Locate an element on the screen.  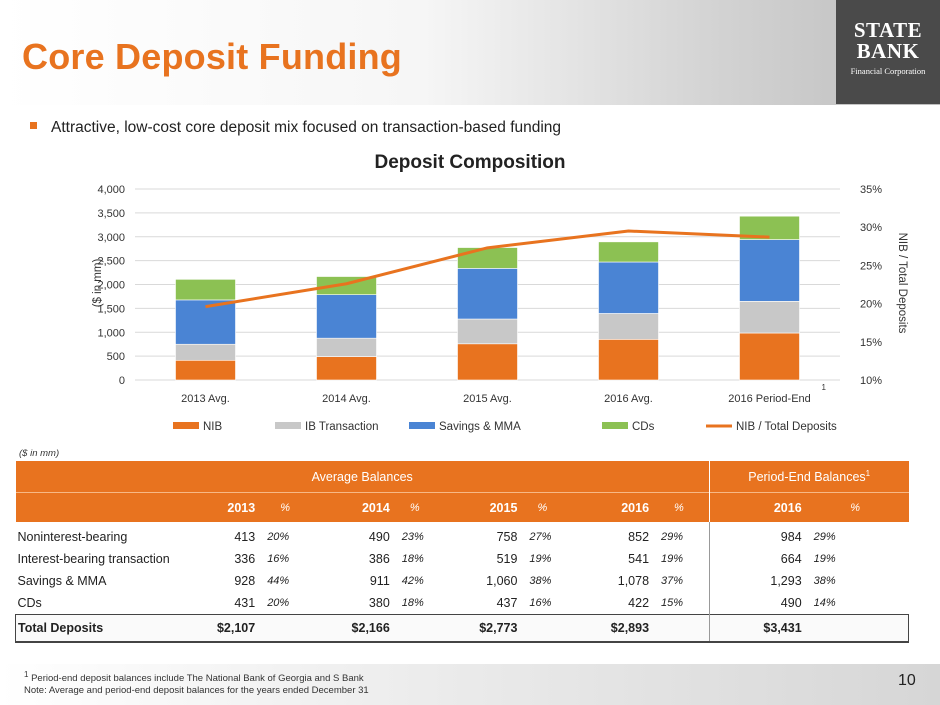
page-title: Core Deposit Funding is located at coordinates (212, 56).